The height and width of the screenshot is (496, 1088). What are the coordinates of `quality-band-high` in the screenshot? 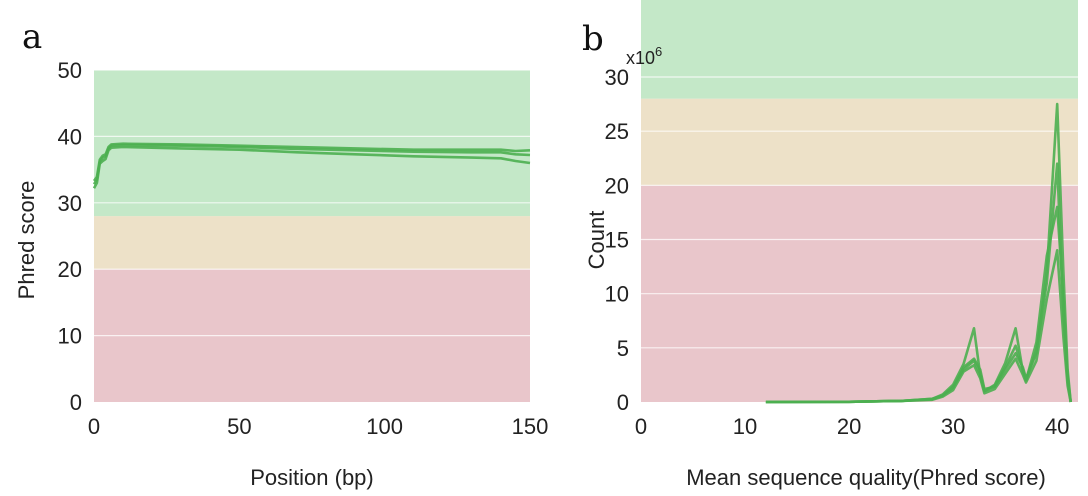 It's located at (859, 49).